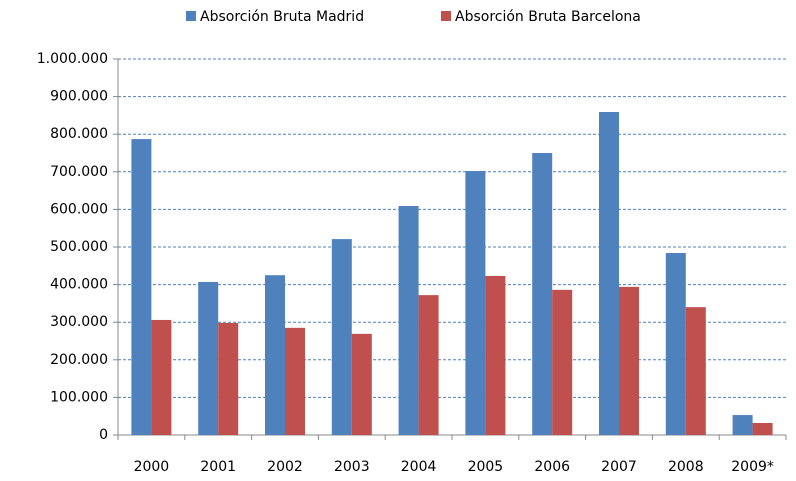 The image size is (796, 481). Describe the element at coordinates (79, 134) in the screenshot. I see `y-tick-label: 800.000` at that location.